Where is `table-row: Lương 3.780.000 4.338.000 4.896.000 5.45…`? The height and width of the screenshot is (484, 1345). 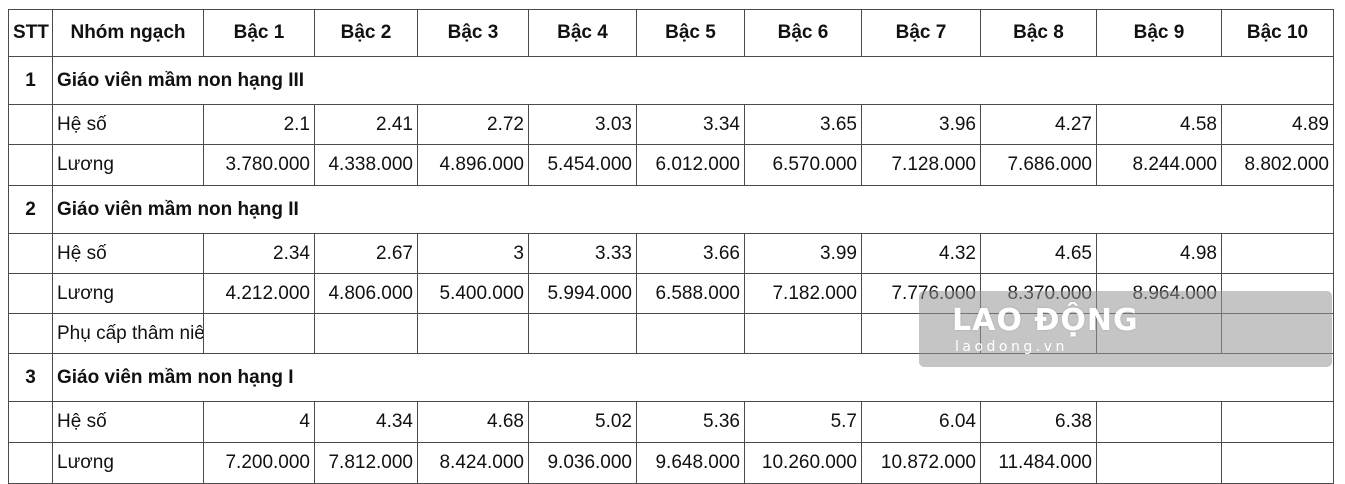 table-row: Lương 3.780.000 4.338.000 4.896.000 5.45… is located at coordinates (671, 165).